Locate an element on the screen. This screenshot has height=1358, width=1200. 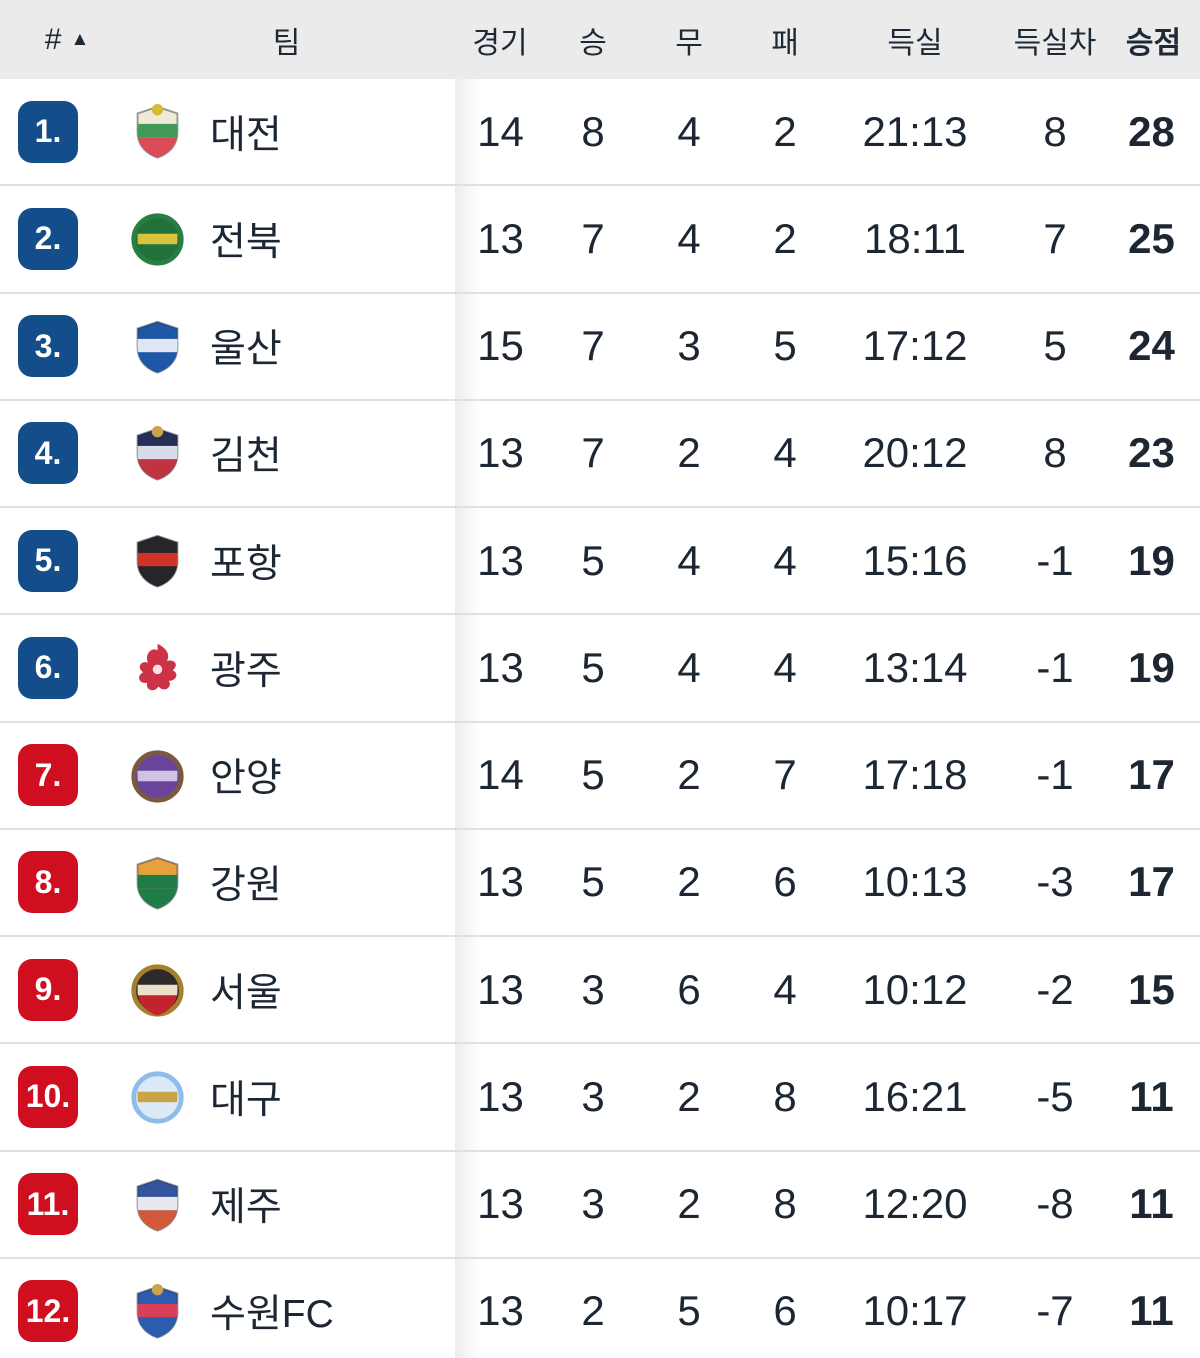
wins-value: 7 is located at coordinates (593, 238).